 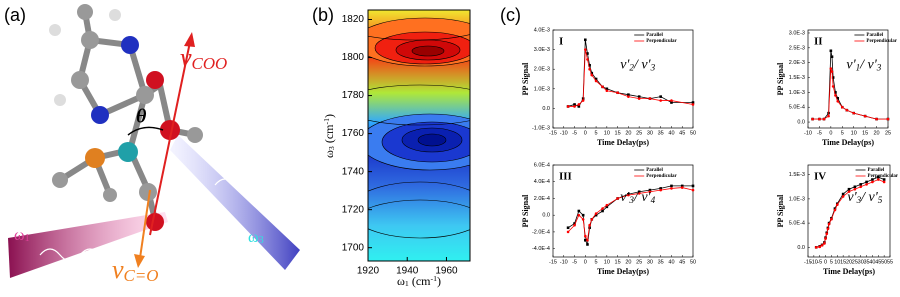 What do you see at coordinates (186, 57) in the screenshot?
I see `nu-coo-label-part: ν` at bounding box center [186, 57].